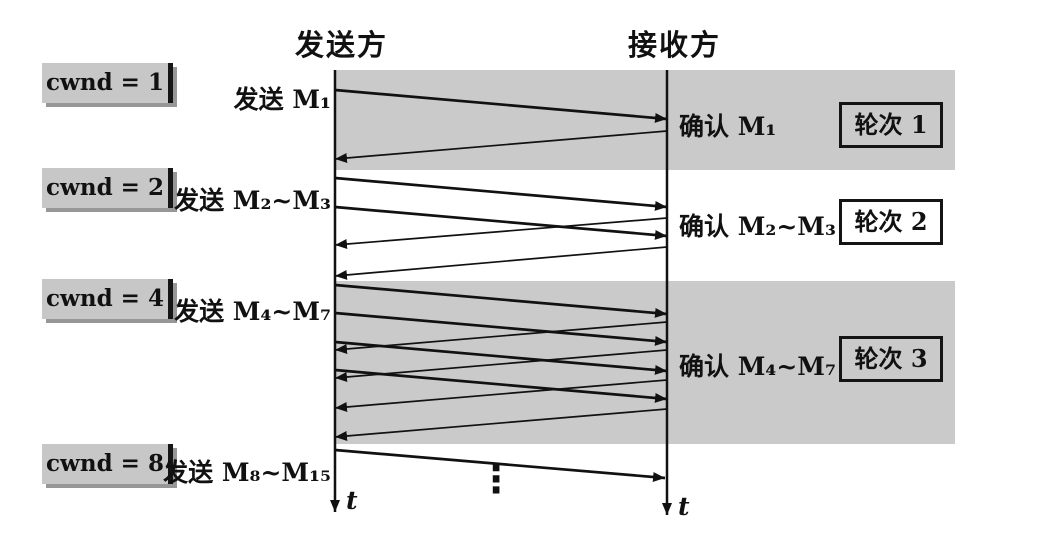 This screenshot has height=560, width=1050. Describe the element at coordinates (891, 125) in the screenshot. I see `round-badge-1: 轮次 1` at that location.